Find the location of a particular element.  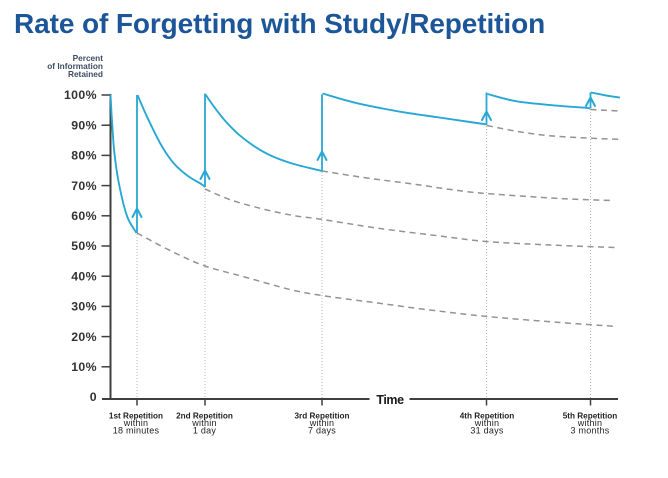

svg-text: 10% is located at coordinates (84, 367).